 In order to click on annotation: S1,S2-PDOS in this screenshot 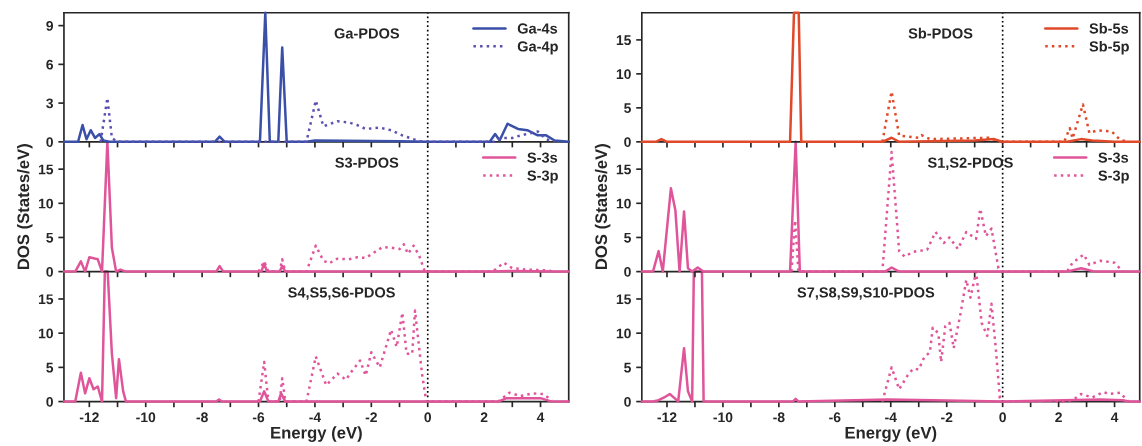, I will do `click(970, 163)`.